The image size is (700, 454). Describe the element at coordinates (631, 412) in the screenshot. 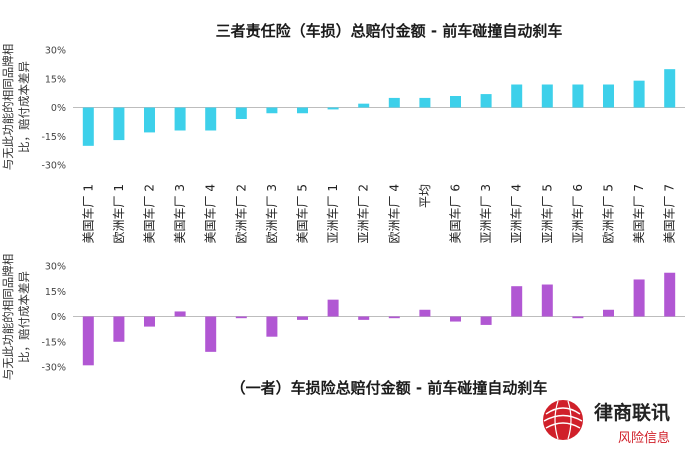

I see `brand-name: 律商联讯` at that location.